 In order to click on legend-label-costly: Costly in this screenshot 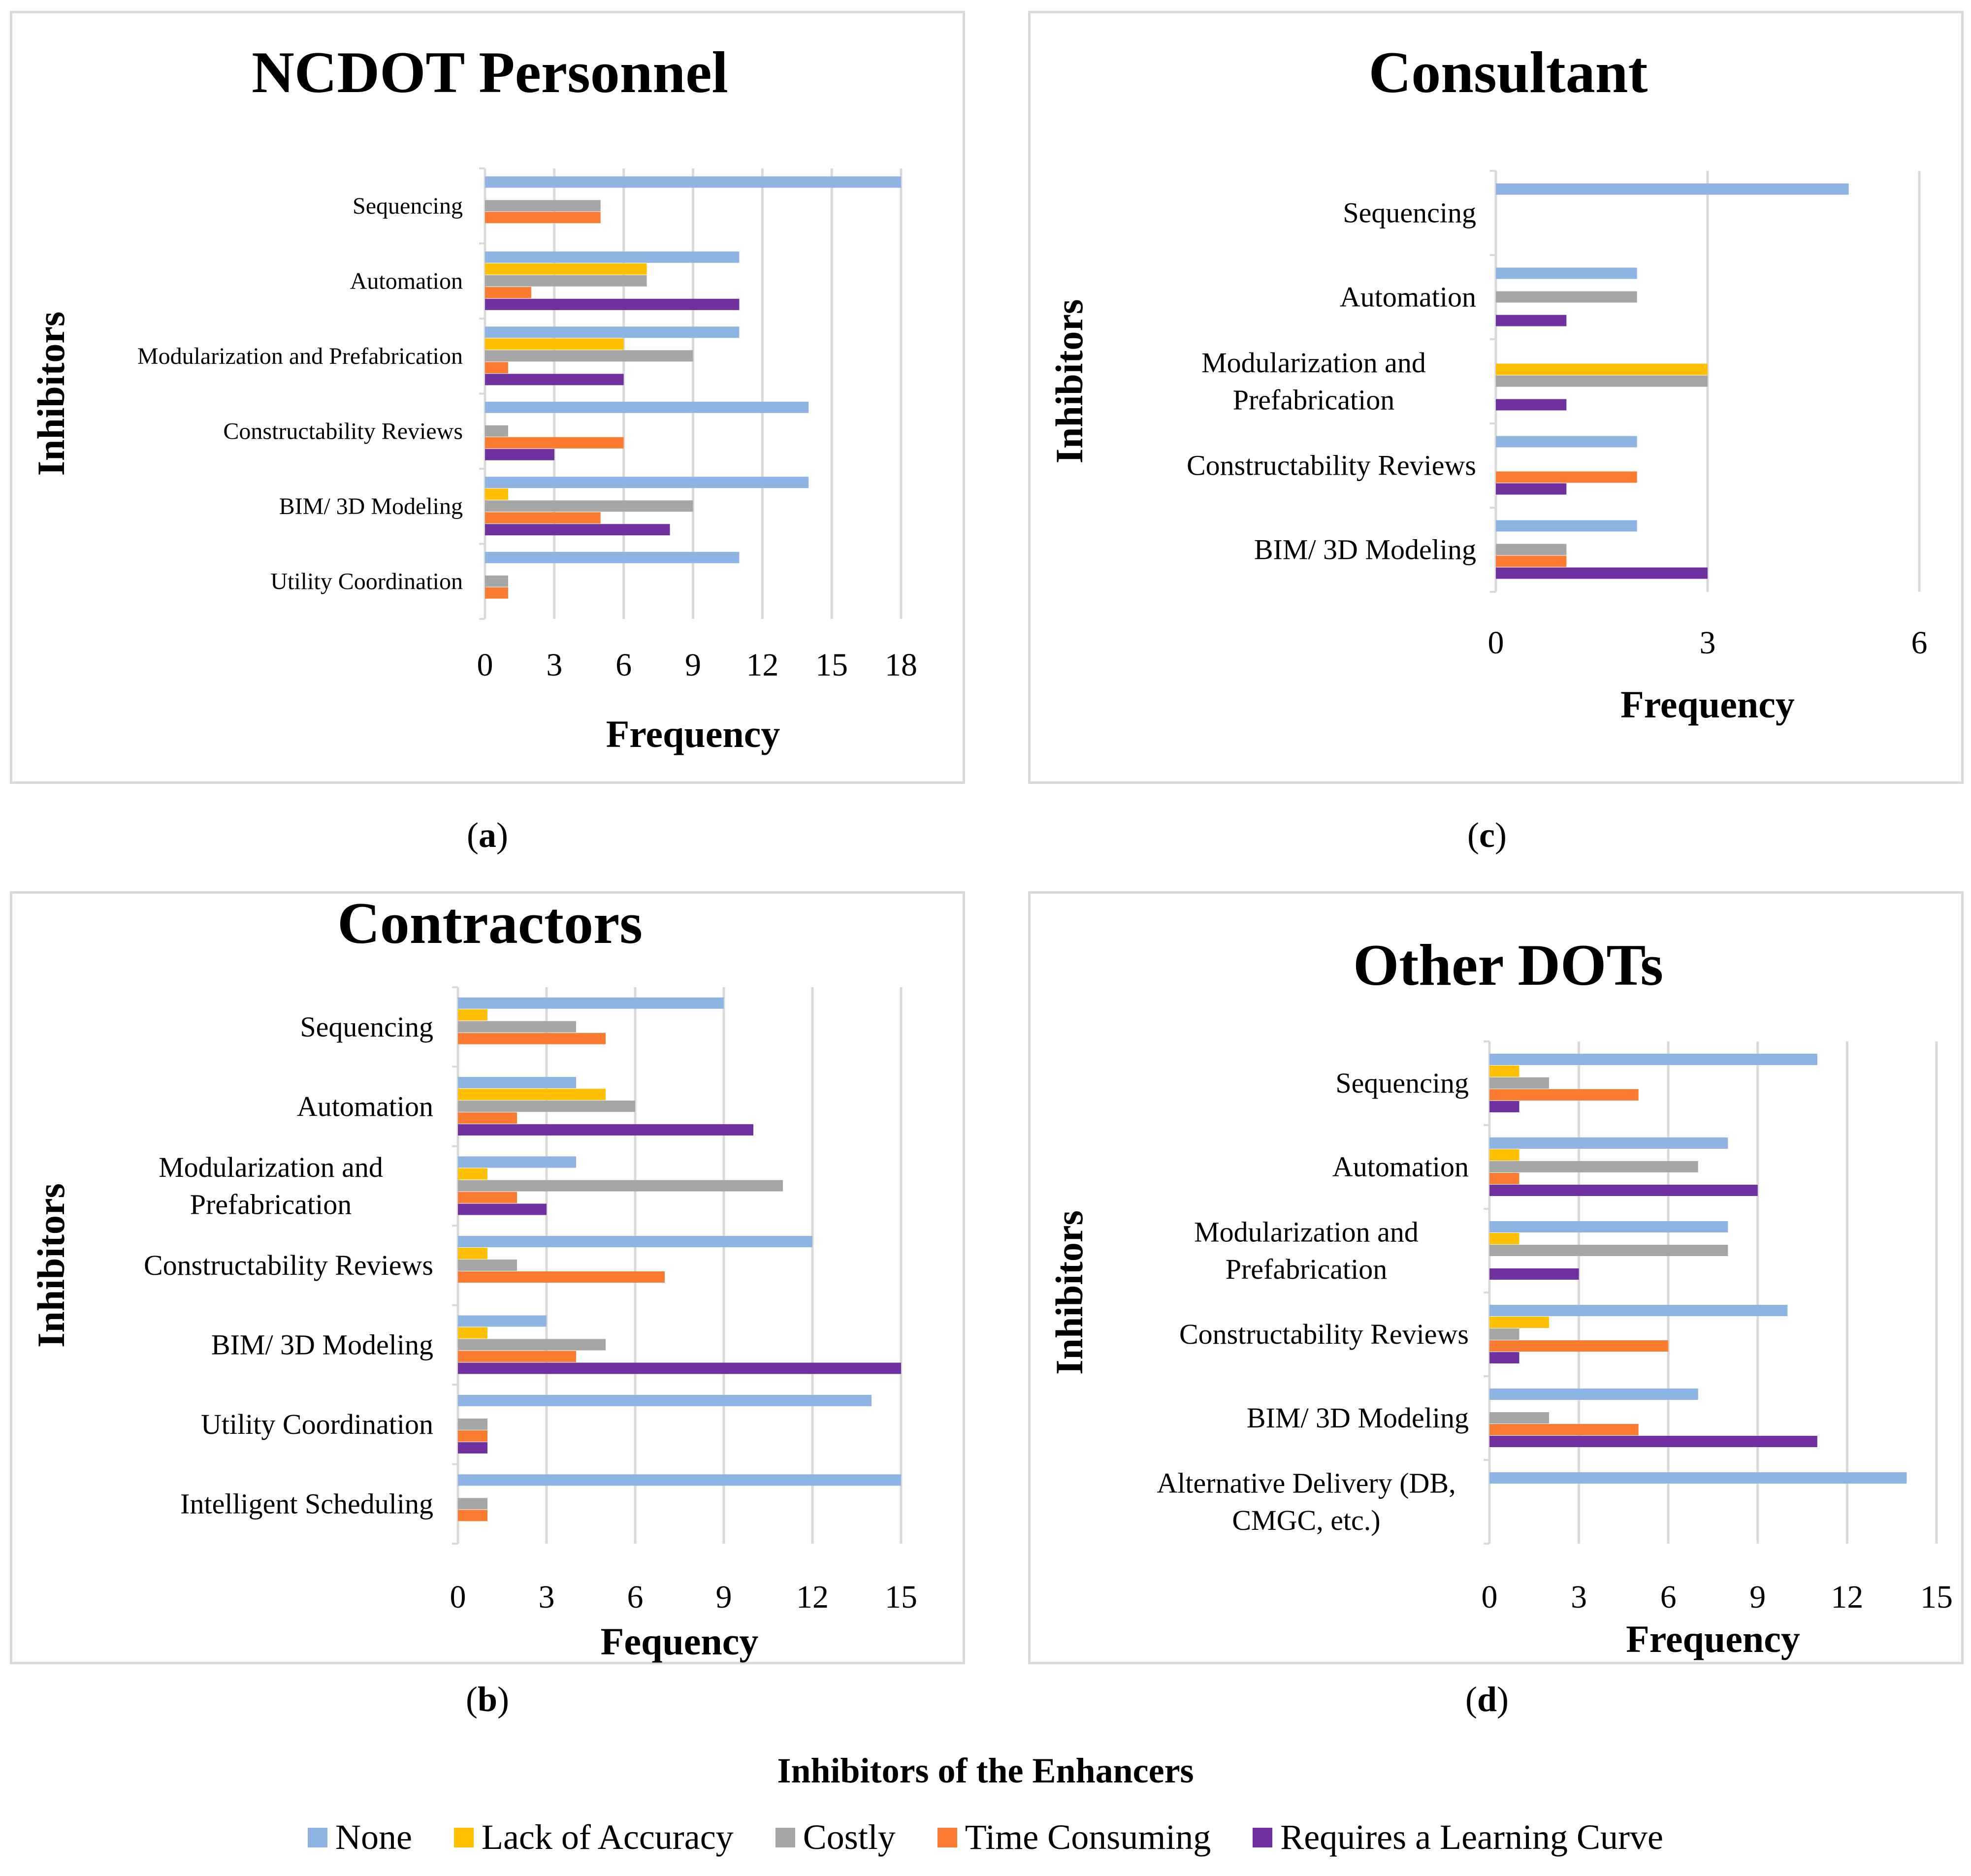, I will do `click(849, 1837)`.